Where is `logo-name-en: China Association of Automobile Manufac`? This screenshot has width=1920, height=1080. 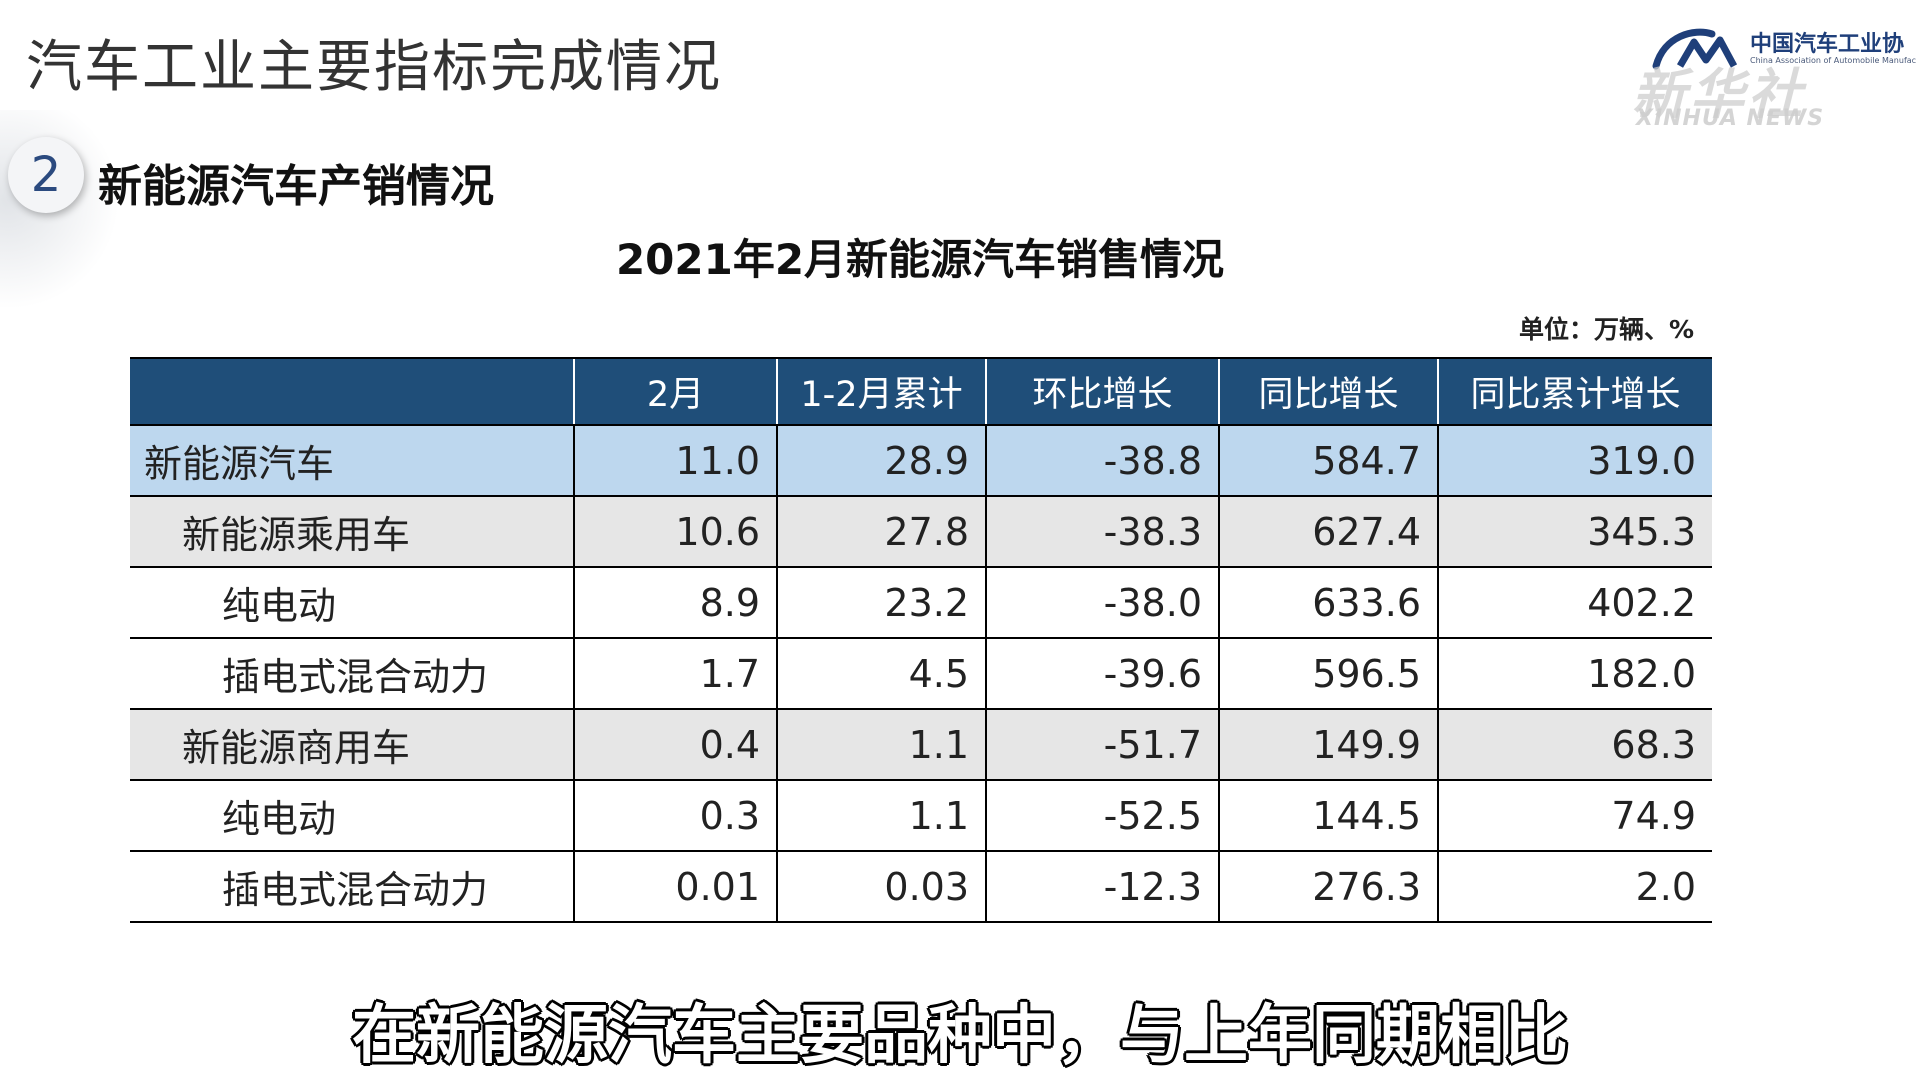 logo-name-en: China Association of Automobile Manufac is located at coordinates (1833, 60).